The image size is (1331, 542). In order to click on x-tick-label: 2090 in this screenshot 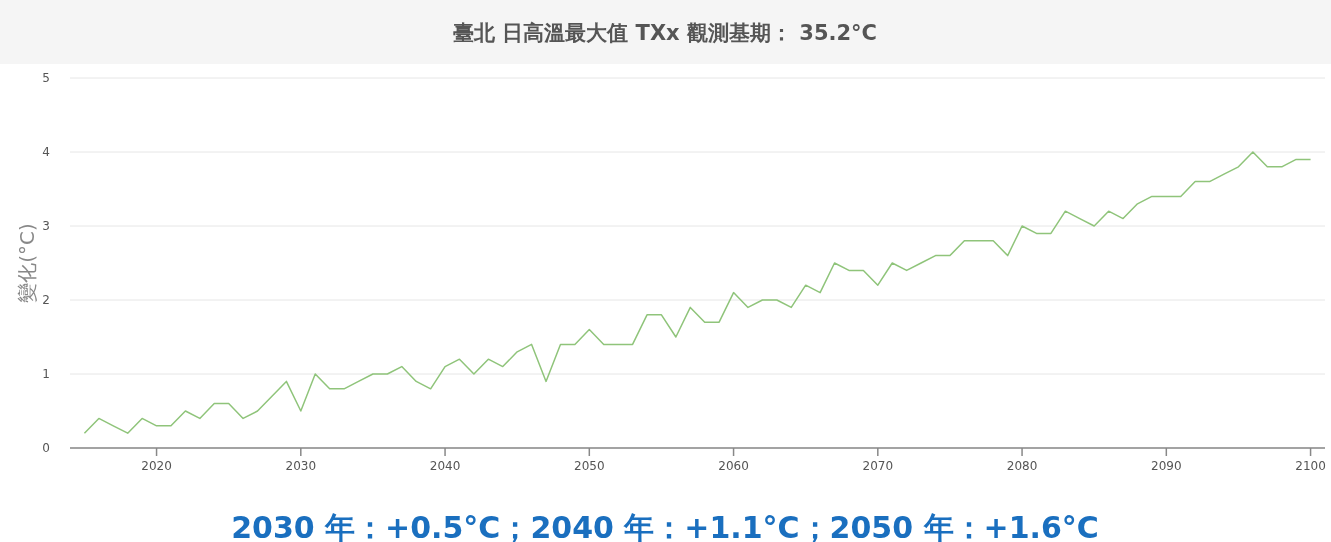, I will do `click(1166, 466)`.